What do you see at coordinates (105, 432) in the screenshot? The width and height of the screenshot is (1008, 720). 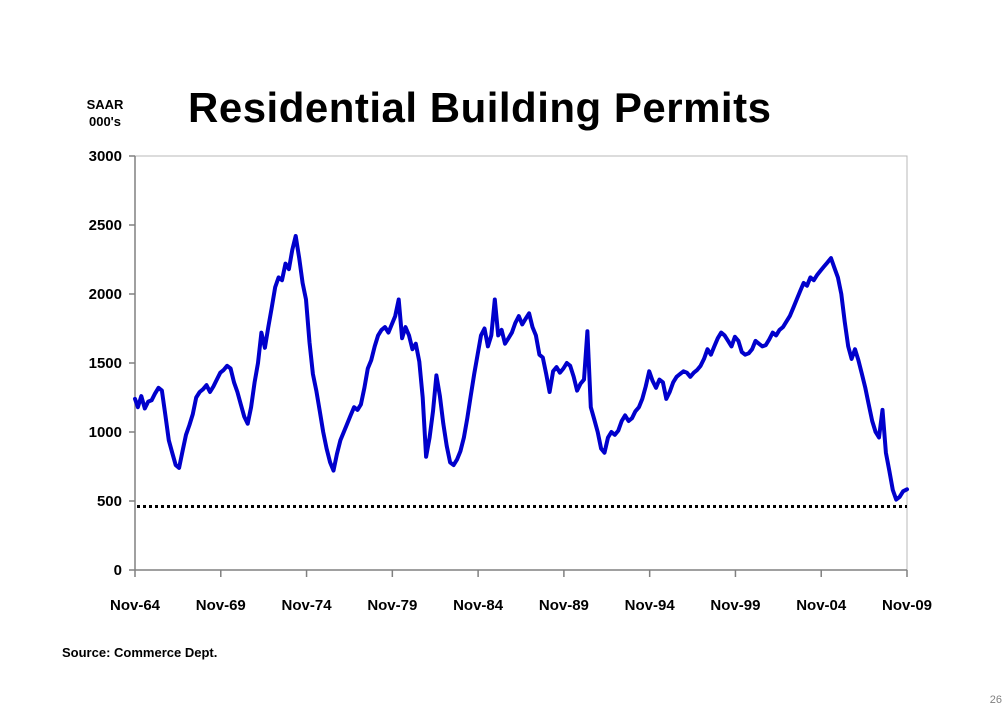 I see `y-tick-label: 1000` at bounding box center [105, 432].